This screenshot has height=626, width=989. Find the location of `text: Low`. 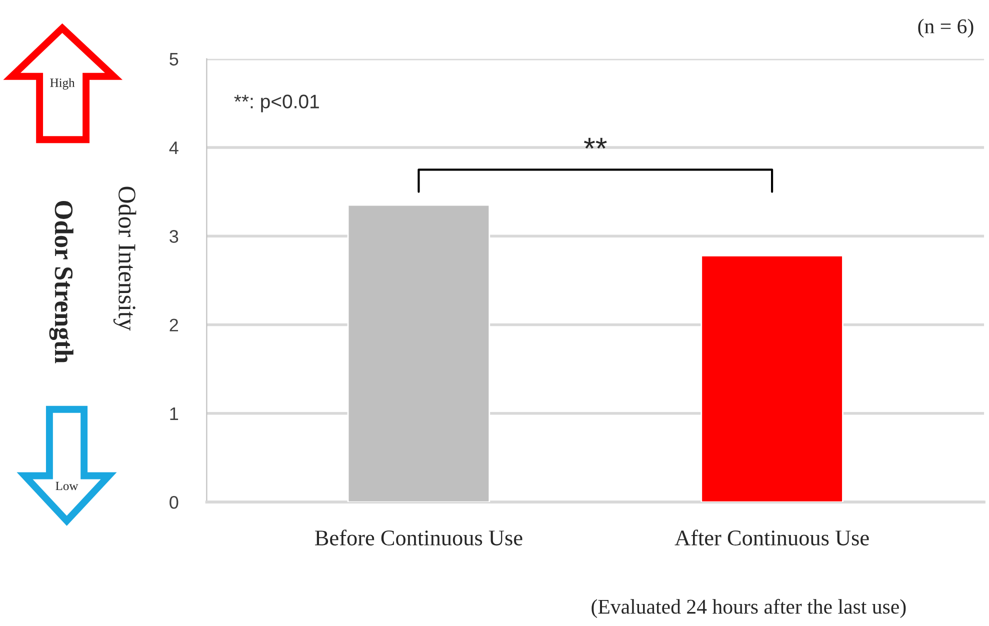

text: Low is located at coordinates (67, 486).